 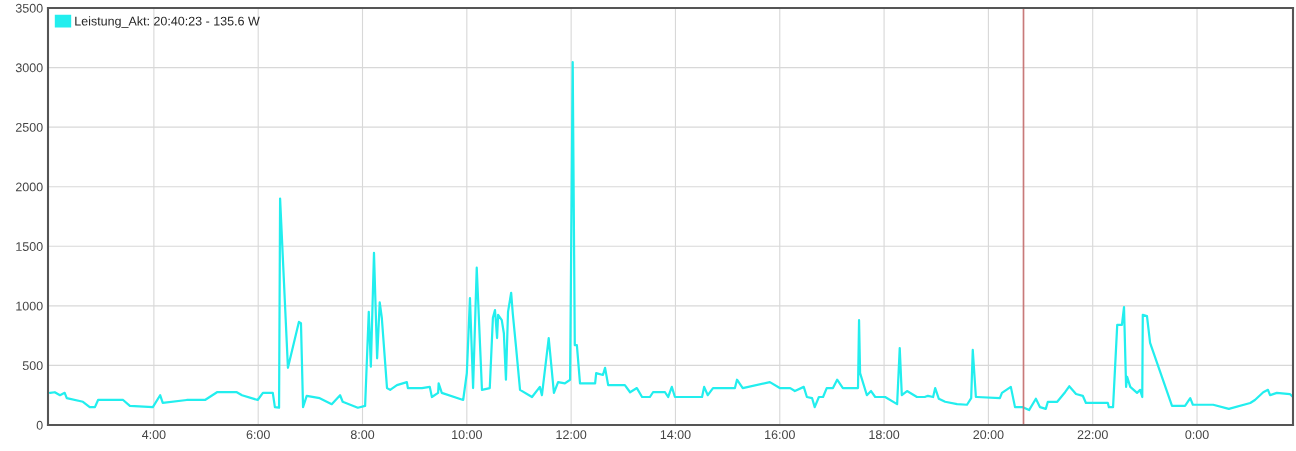 What do you see at coordinates (32, 366) in the screenshot?
I see `y-tick-label: 500` at bounding box center [32, 366].